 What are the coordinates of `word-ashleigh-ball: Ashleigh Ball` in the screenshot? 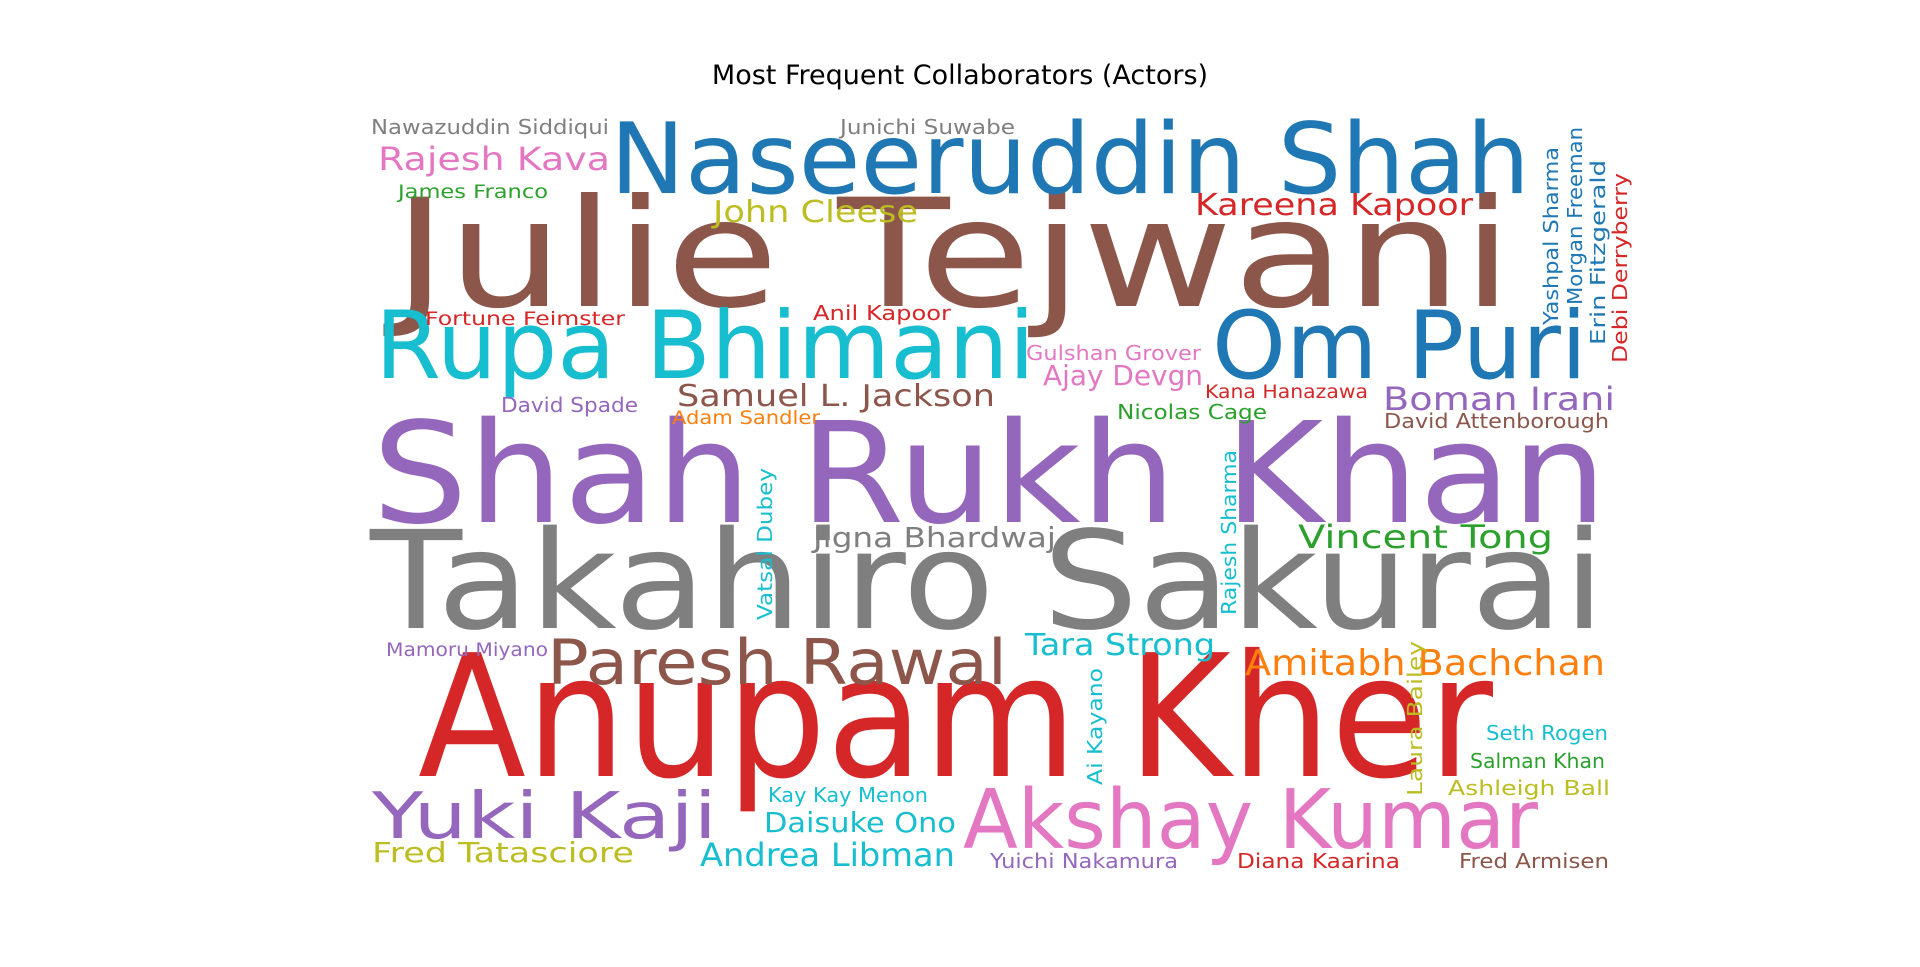 It's located at (1529, 788).